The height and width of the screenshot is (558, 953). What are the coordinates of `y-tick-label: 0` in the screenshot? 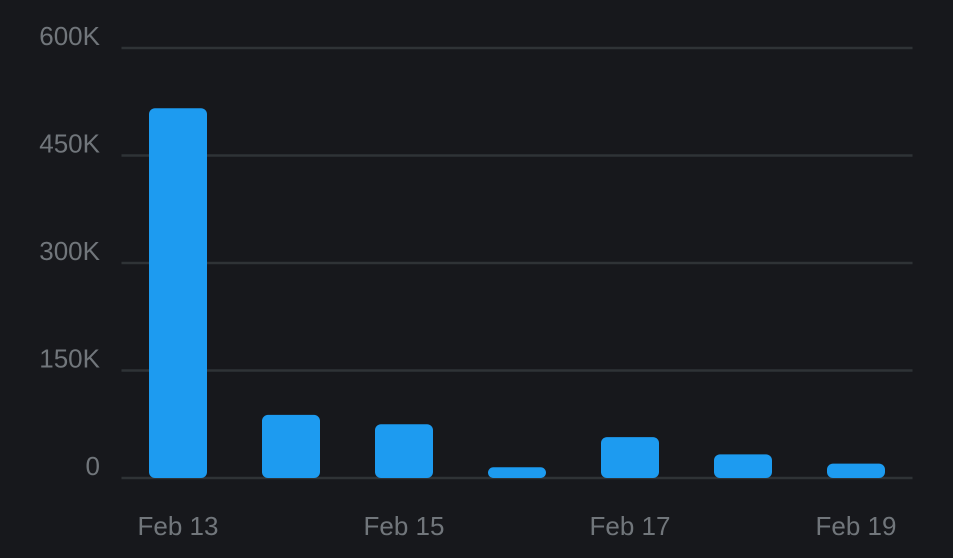 It's located at (93, 466).